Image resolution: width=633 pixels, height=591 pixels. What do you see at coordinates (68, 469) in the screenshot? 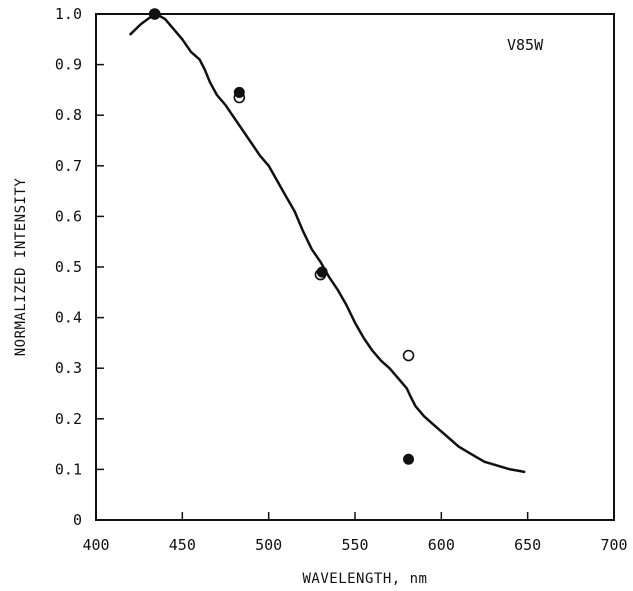
I see `y-tick-label: 0.1` at bounding box center [68, 469].